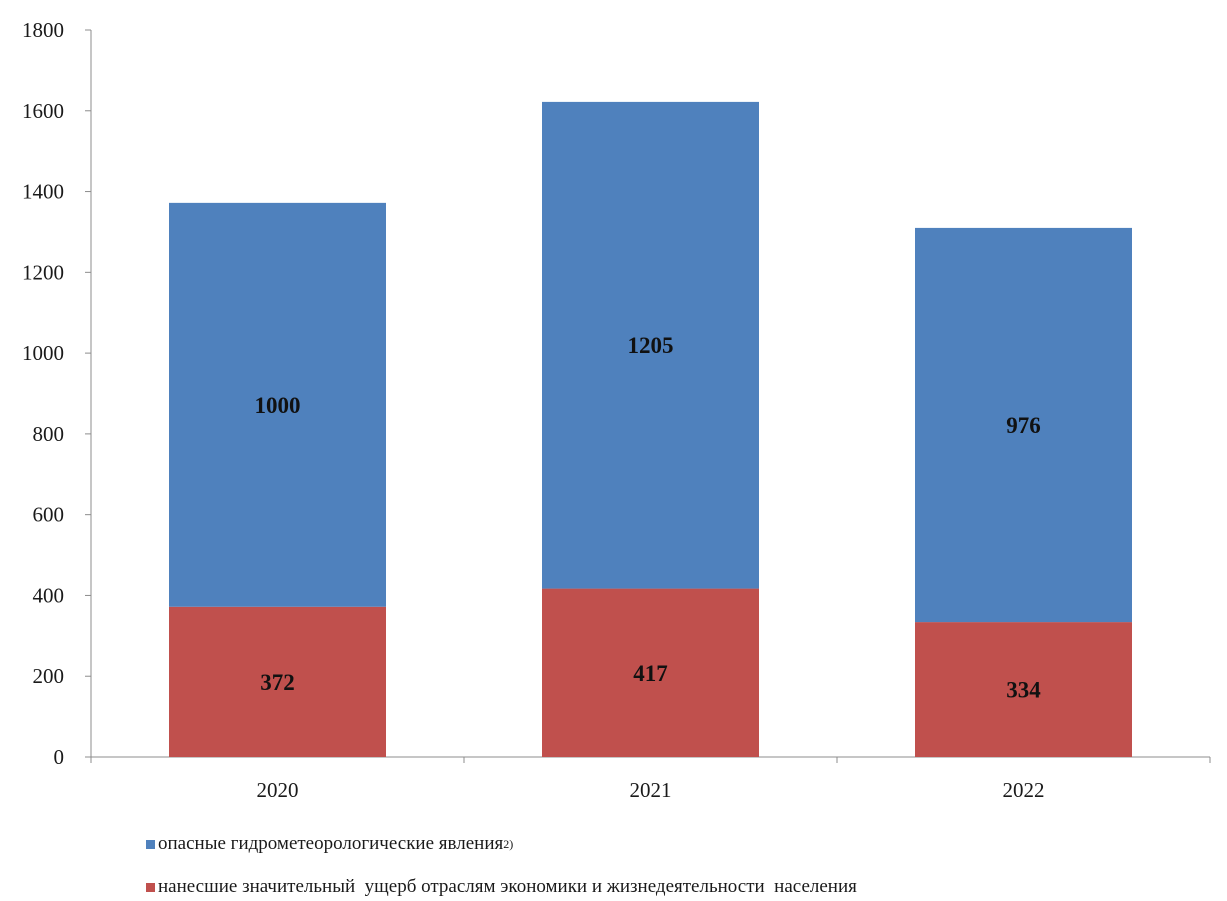 This screenshot has height=901, width=1227. I want to click on data-label-damage-2020: 372, so click(277, 682).